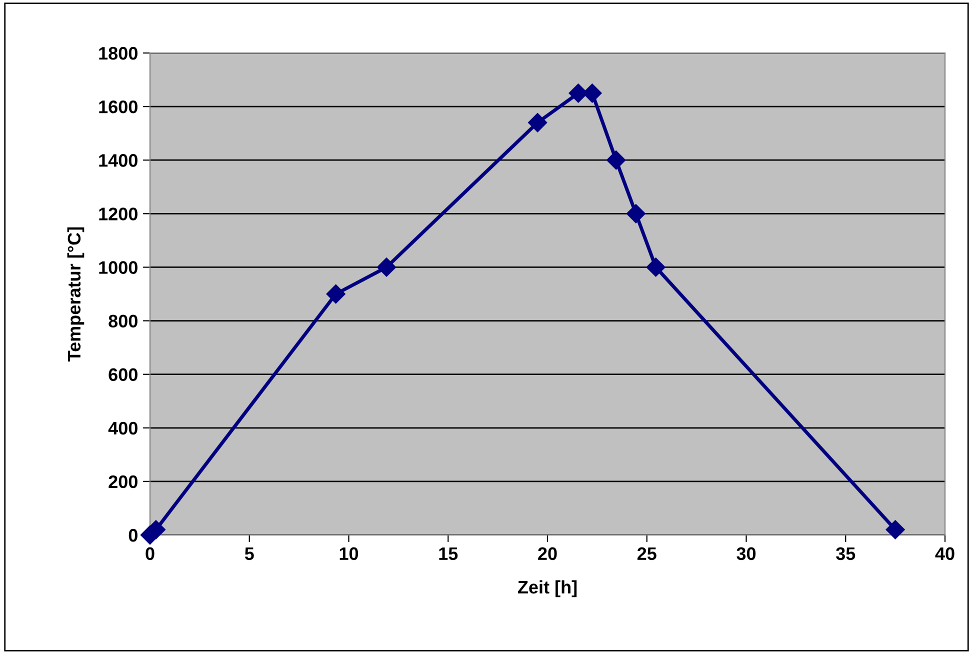 The width and height of the screenshot is (973, 654). Describe the element at coordinates (123, 428) in the screenshot. I see `y-tick-label: 400` at that location.